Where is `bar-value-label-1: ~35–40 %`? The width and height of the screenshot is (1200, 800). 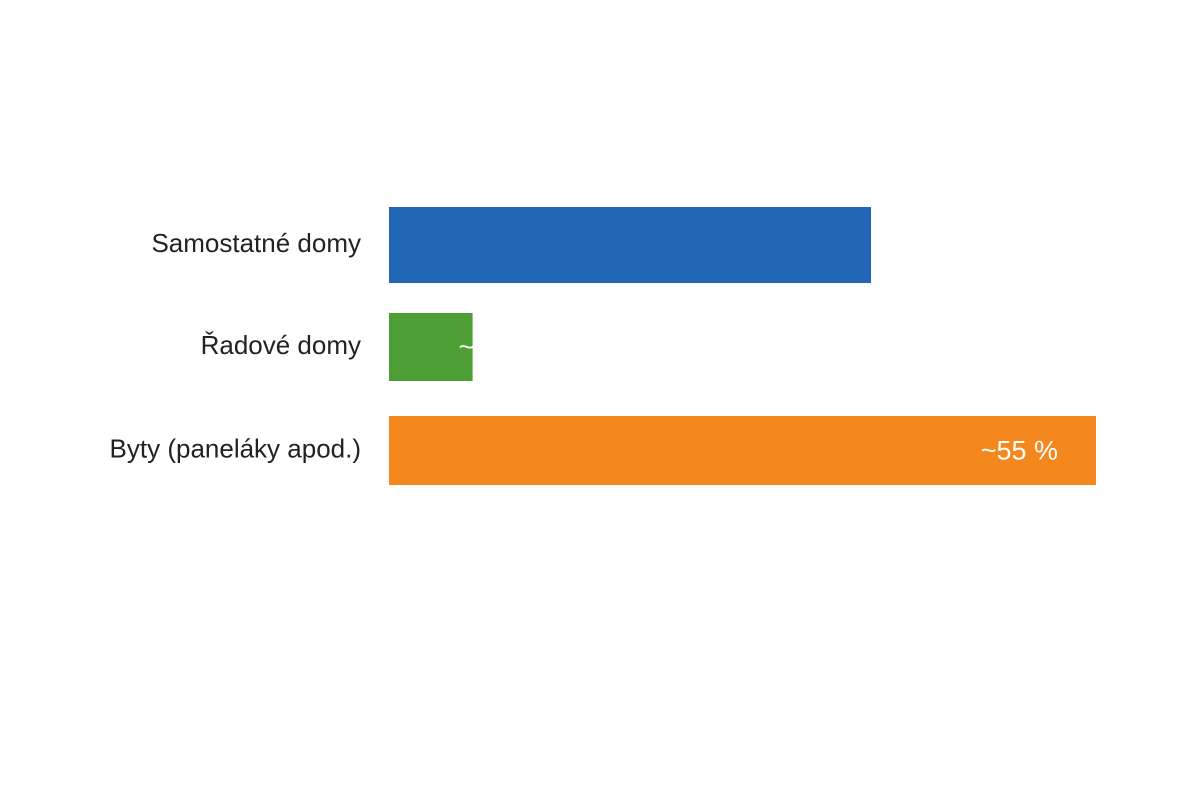 bar-value-label-1: ~35–40 % is located at coordinates (984, 245).